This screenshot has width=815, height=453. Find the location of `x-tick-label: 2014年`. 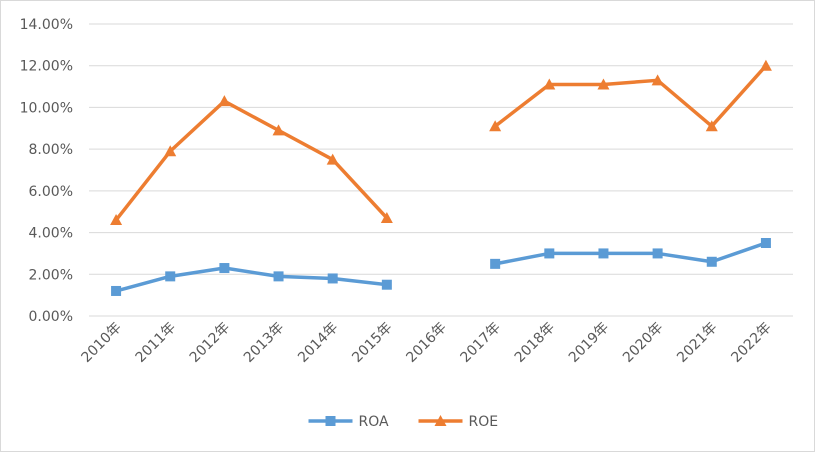

x-tick-label: 2014年 is located at coordinates (318, 343).